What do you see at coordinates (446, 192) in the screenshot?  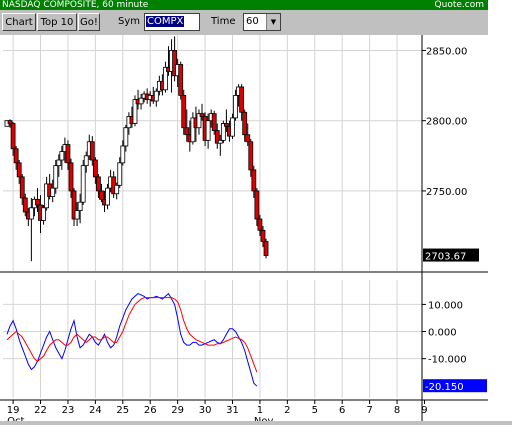 I see `price-tick-label: 2750.00` at bounding box center [446, 192].